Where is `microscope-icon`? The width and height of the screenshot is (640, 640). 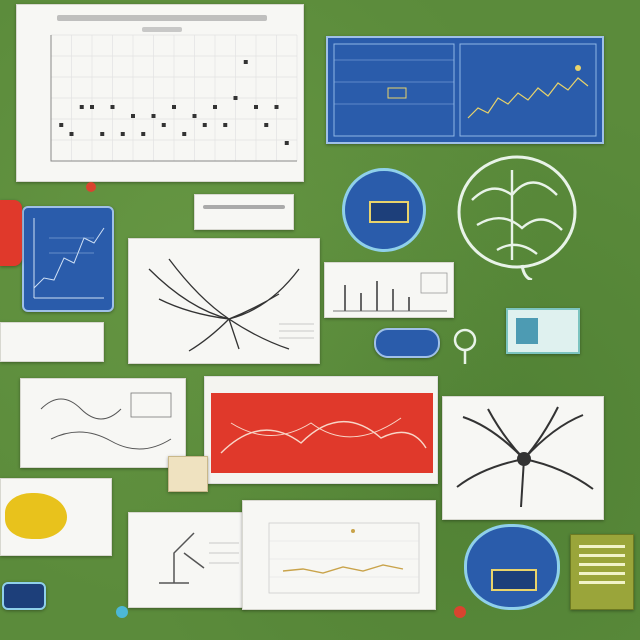
microscope-icon is located at coordinates (199, 558).